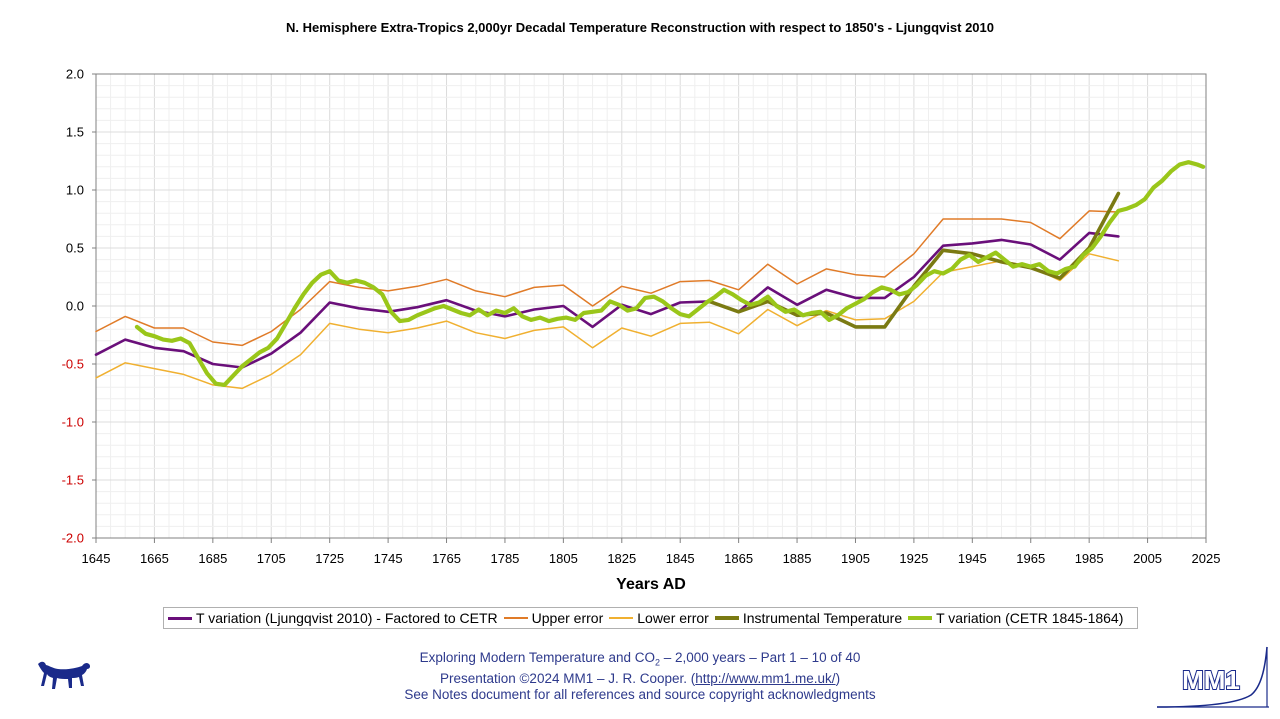 This screenshot has height=719, width=1280. What do you see at coordinates (1147, 558) in the screenshot?
I see `x-tick-label: 2005` at bounding box center [1147, 558].